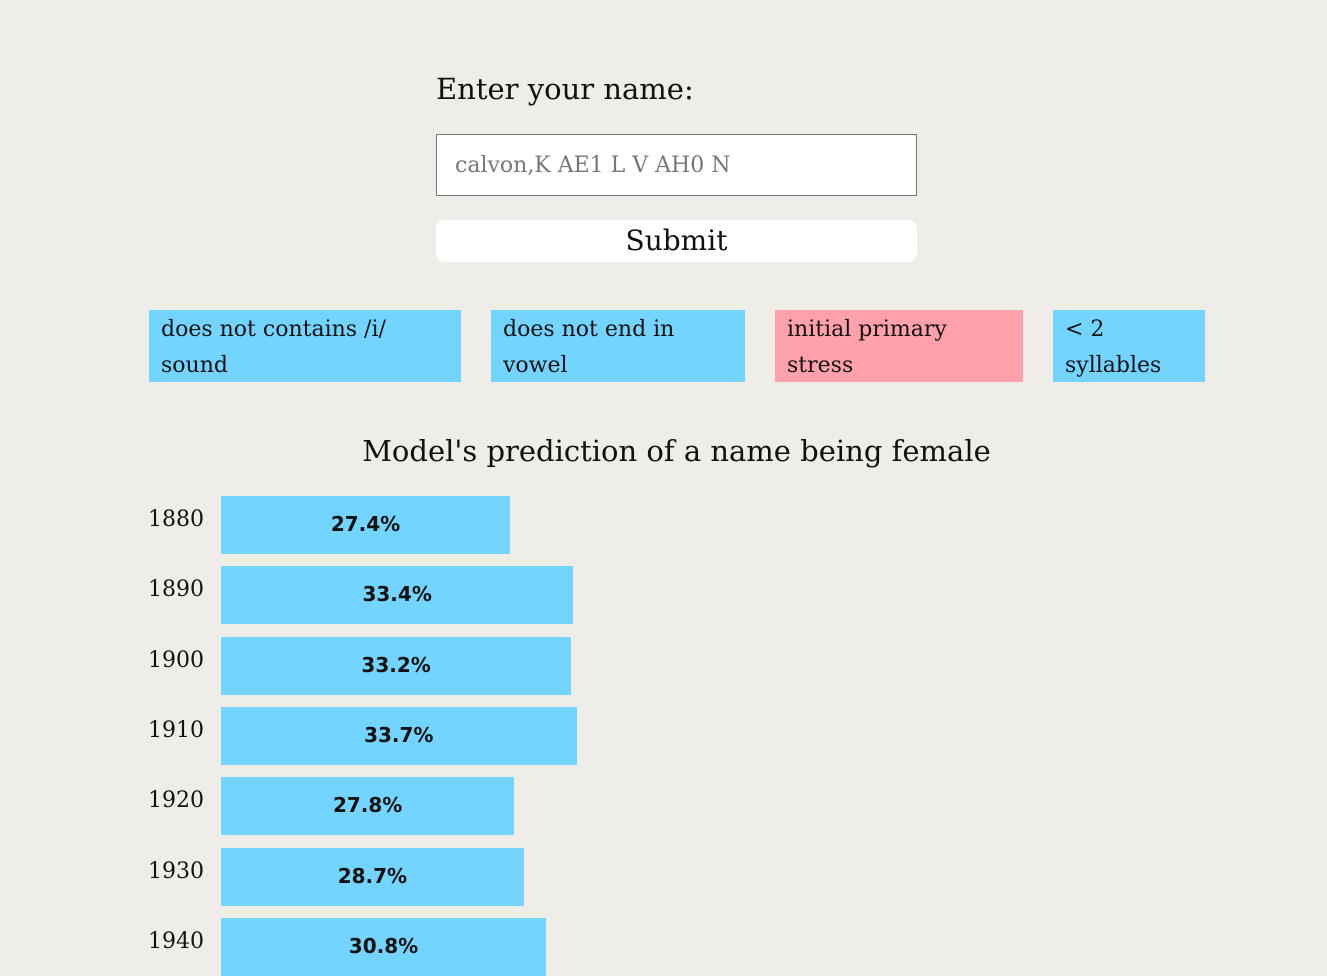  I want to click on bar-value-label-1920: 27.8%, so click(367, 805).